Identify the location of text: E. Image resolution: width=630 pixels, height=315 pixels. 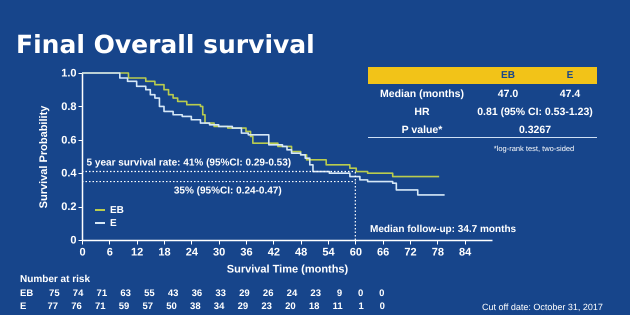
(570, 75).